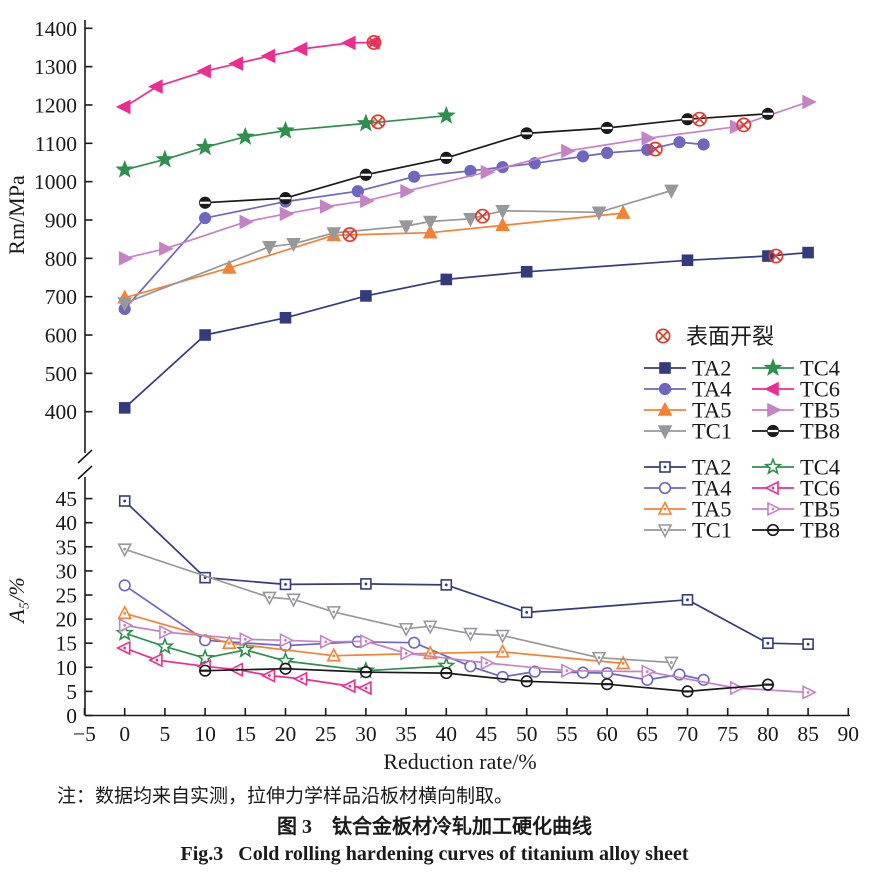 The image size is (869, 878). Describe the element at coordinates (55, 67) in the screenshot. I see `svg-text: 1300` at that location.